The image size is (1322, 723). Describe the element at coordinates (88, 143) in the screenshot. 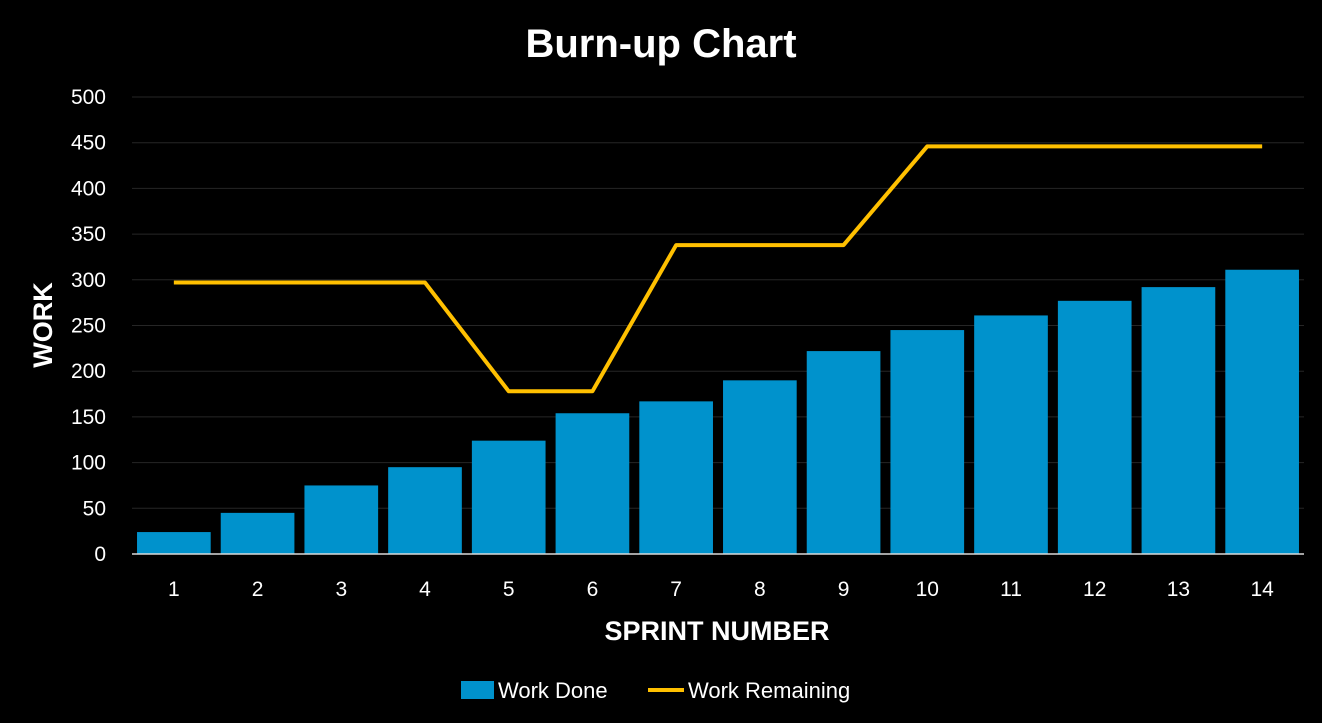

I see `y-tick-label: 450` at that location.